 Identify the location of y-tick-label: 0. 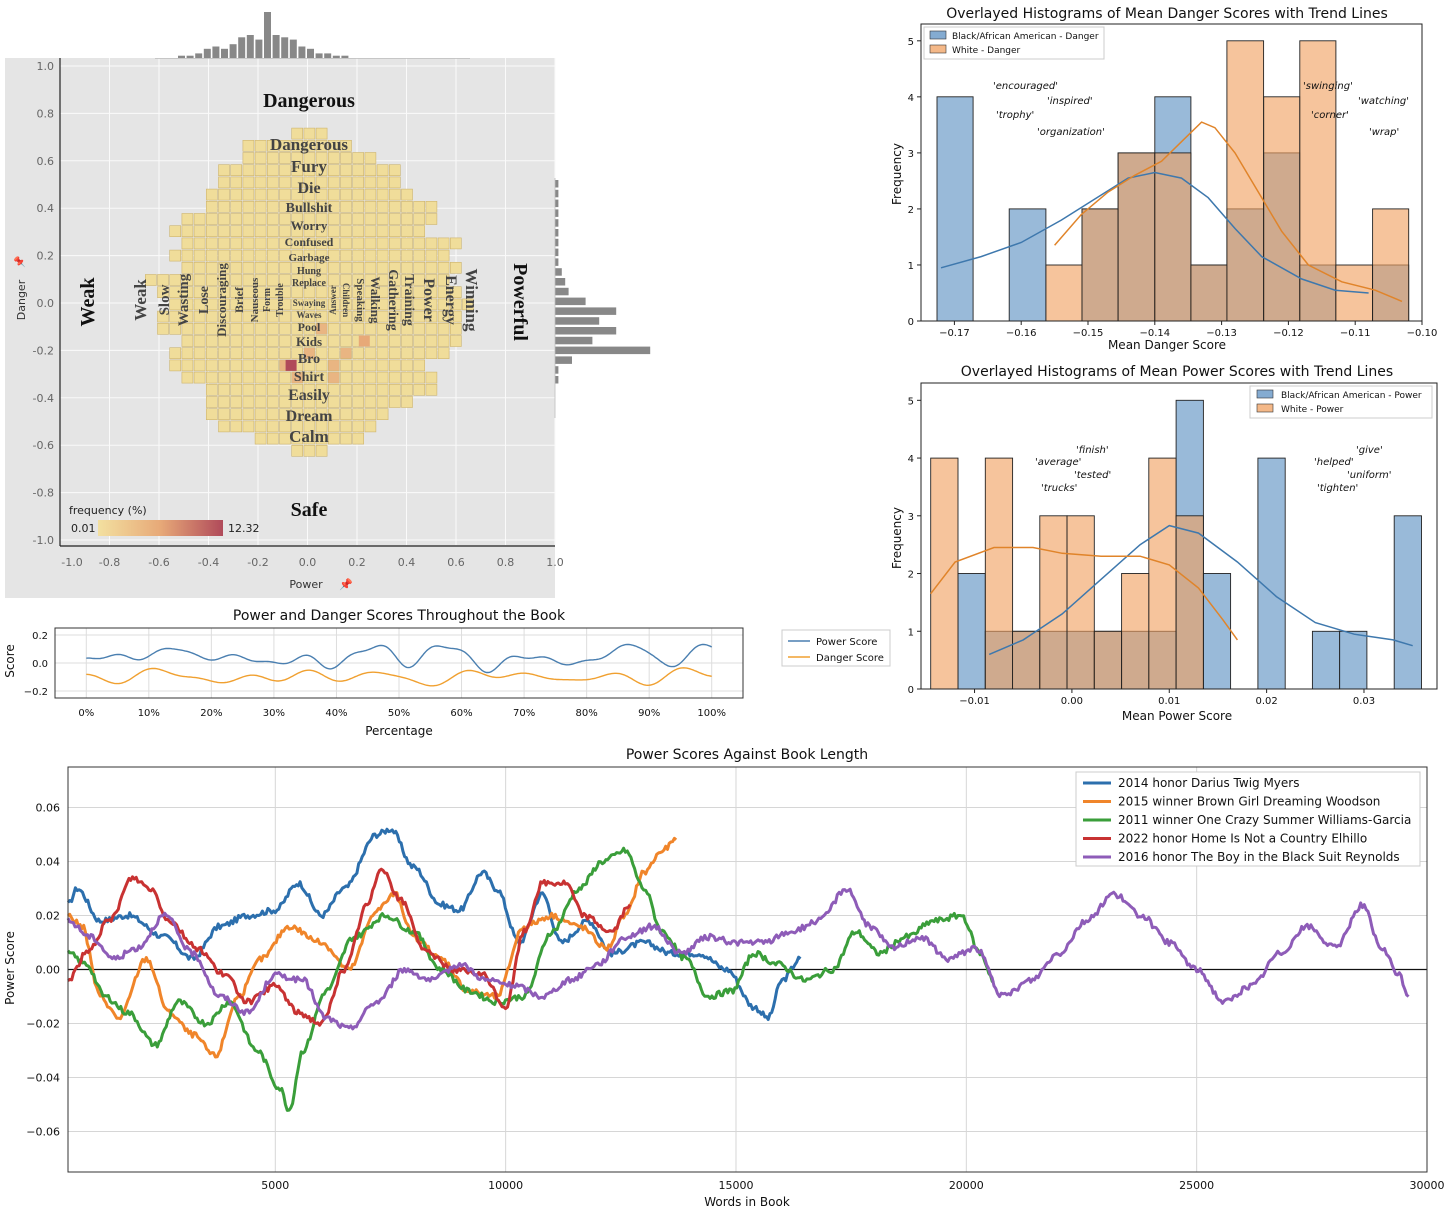
(911, 322).